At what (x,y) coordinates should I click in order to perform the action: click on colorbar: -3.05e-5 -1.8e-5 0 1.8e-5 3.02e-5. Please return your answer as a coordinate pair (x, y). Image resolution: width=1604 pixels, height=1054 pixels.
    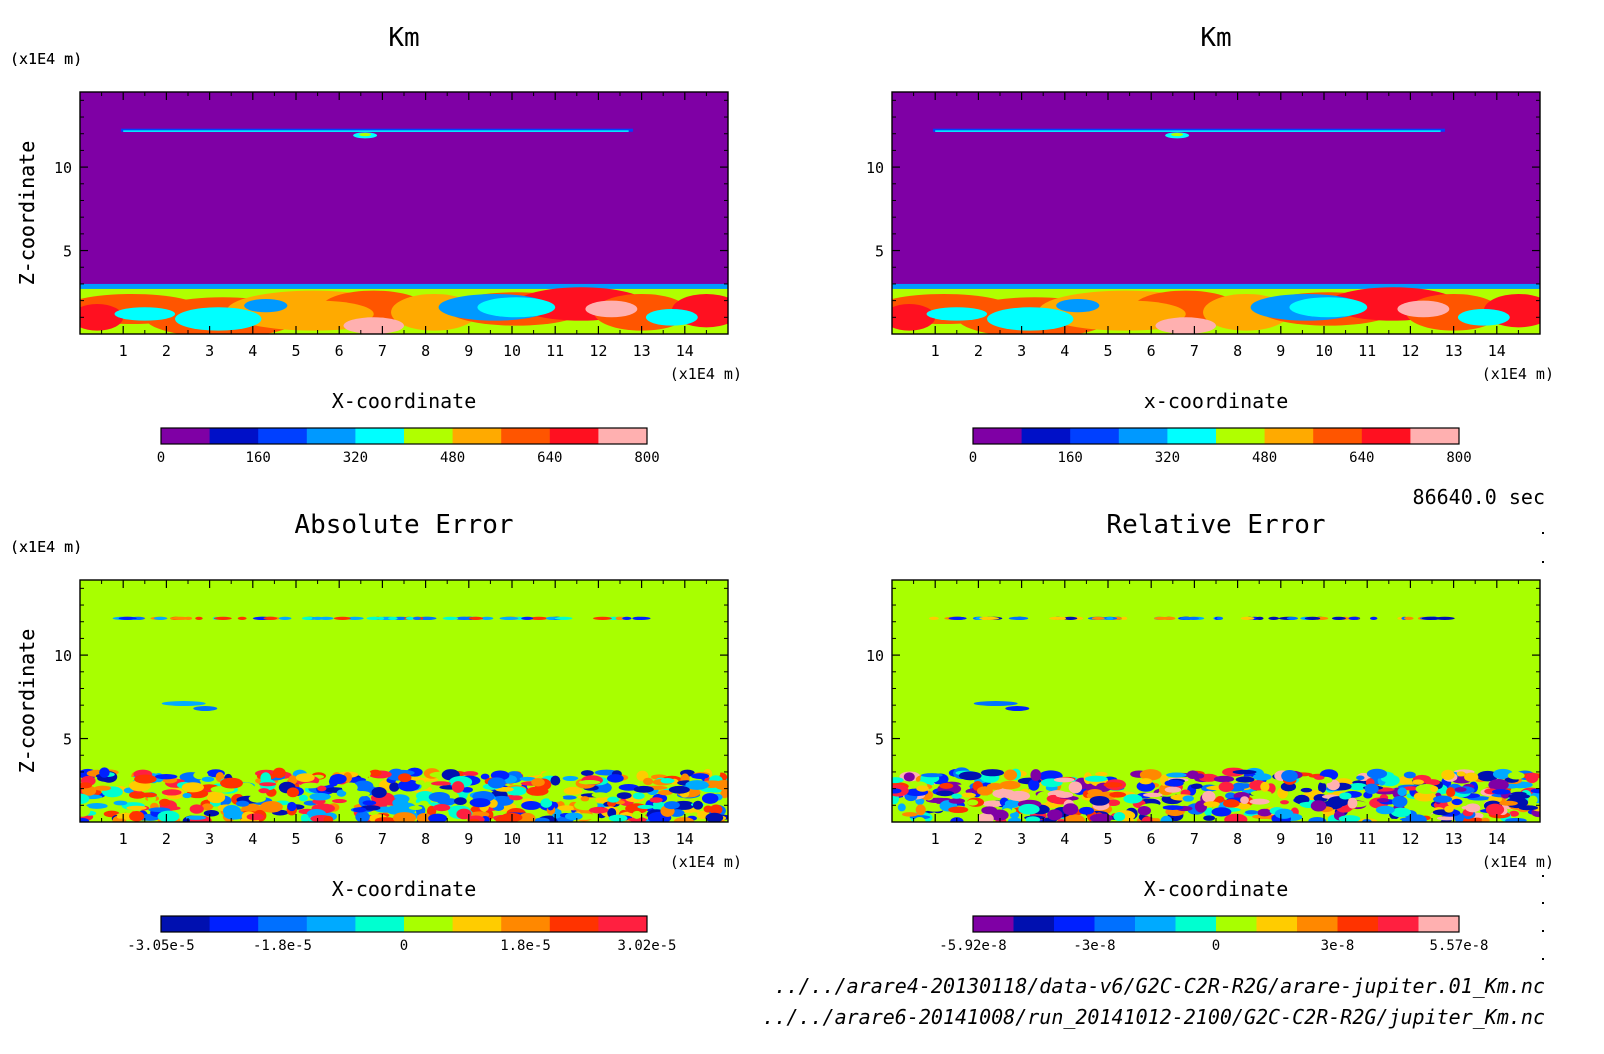
    Looking at the image, I should click on (402, 934).